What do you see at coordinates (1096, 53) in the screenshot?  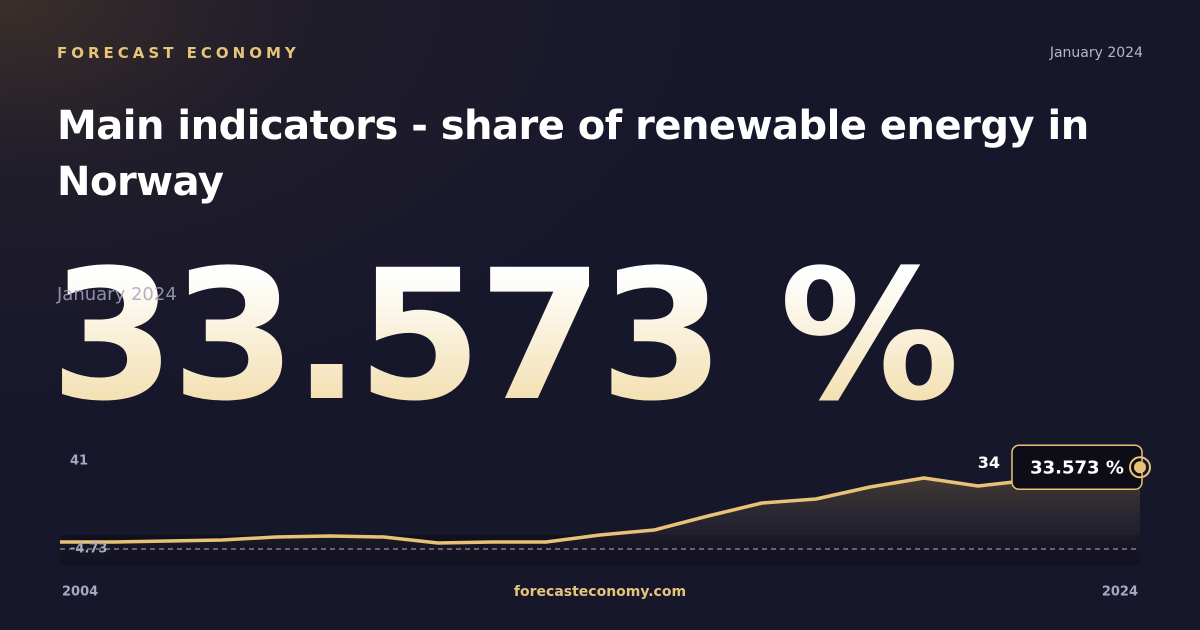 I see `date: January 2024` at bounding box center [1096, 53].